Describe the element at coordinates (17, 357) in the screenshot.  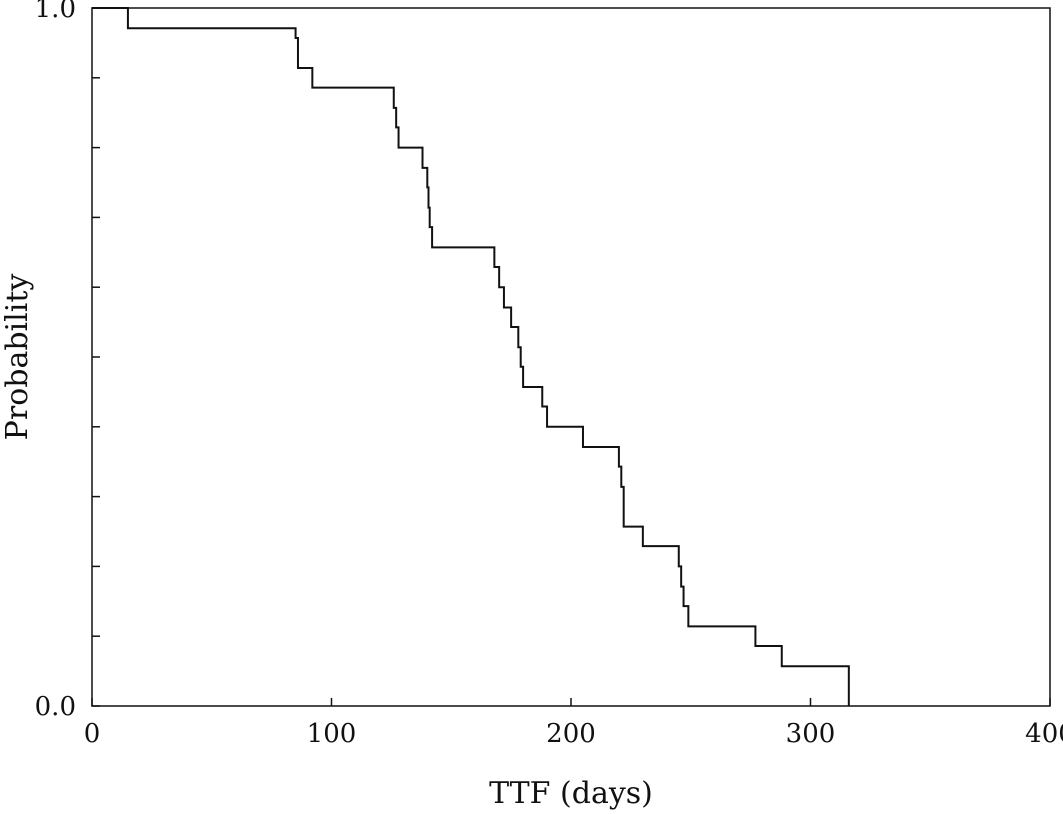
I see `y-axis-title: Probability` at that location.